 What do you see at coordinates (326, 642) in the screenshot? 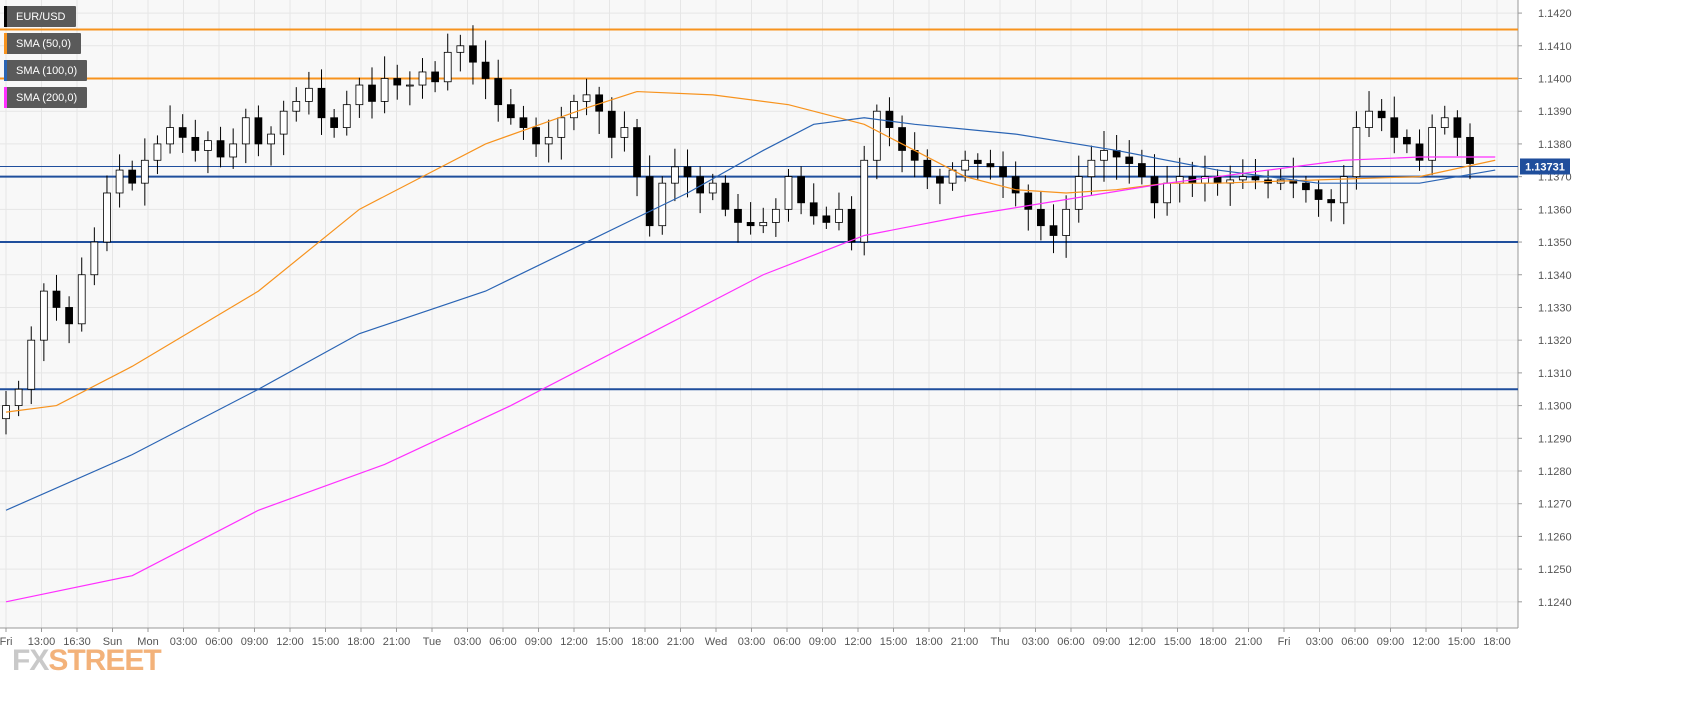
I see `x-tick-label: 15:00` at bounding box center [326, 642].